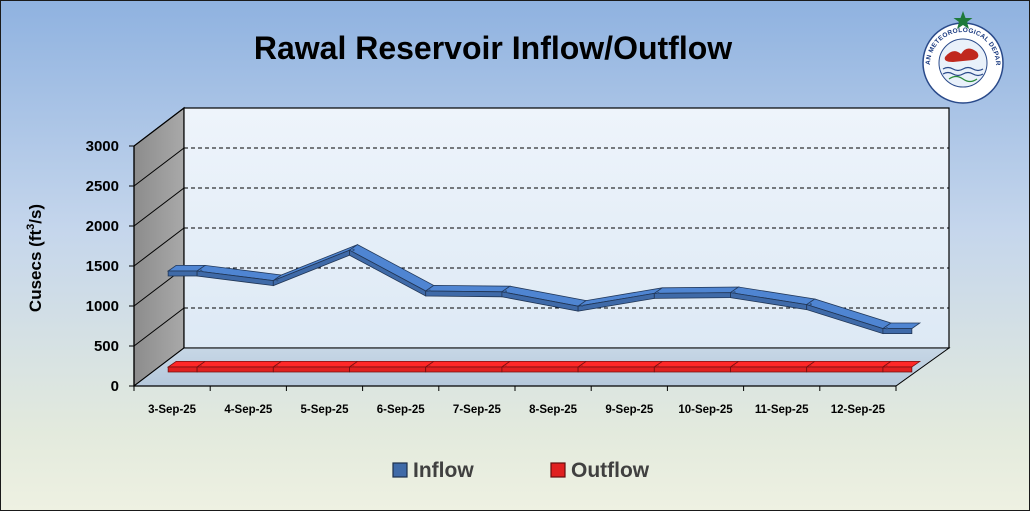 The height and width of the screenshot is (511, 1030). Describe the element at coordinates (553, 410) in the screenshot. I see `x-tick-label: 8-Sep-25` at that location.